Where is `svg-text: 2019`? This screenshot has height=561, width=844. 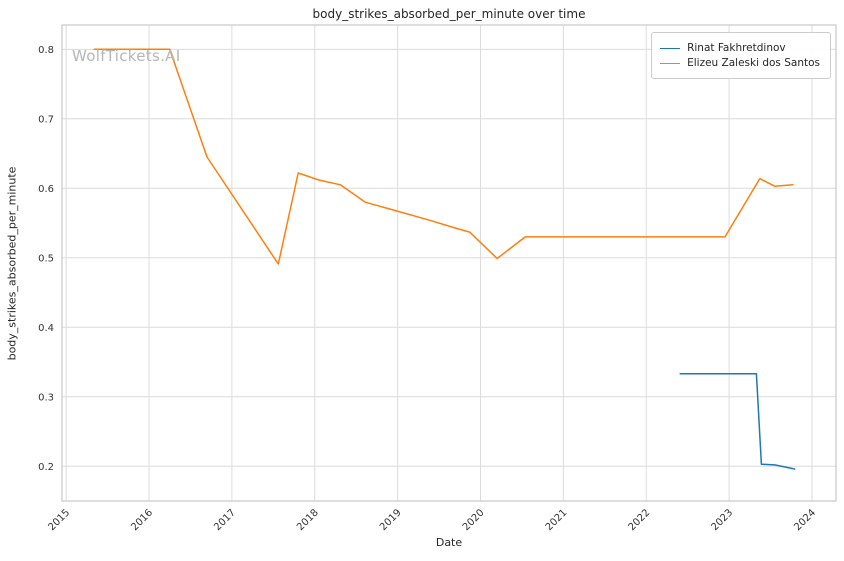
svg-text: 2019 is located at coordinates (391, 520).